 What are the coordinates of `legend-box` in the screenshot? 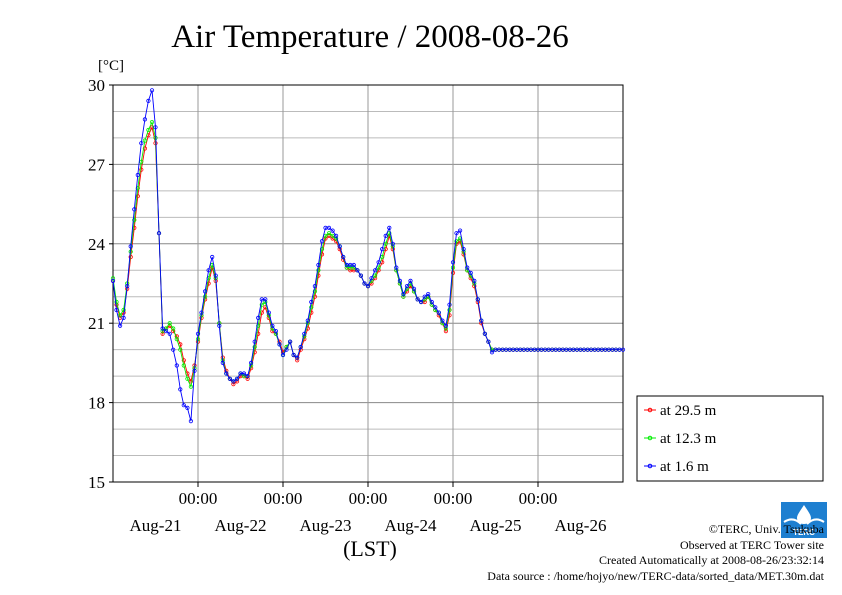 It's located at (730, 438).